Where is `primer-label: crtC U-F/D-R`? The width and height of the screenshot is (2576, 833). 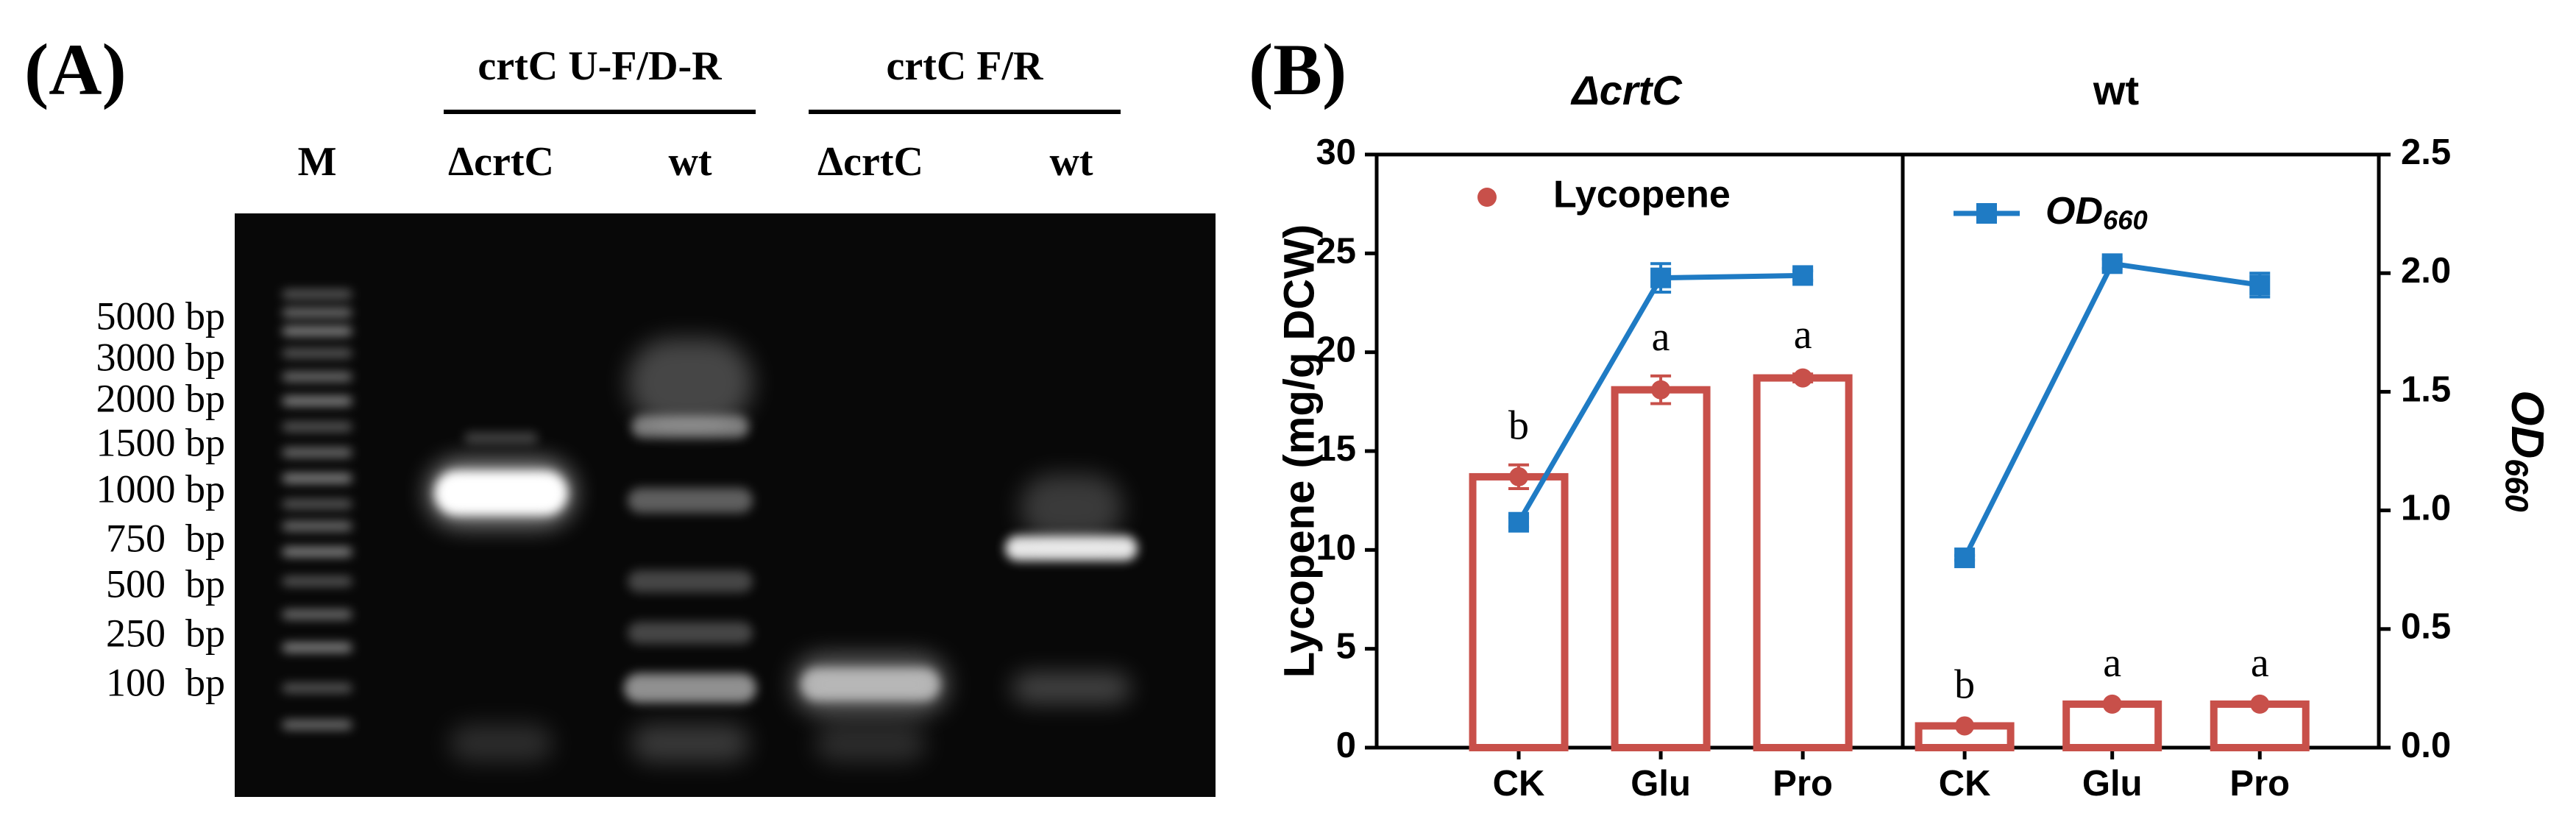
primer-label: crtC U-F/D-R is located at coordinates (600, 66).